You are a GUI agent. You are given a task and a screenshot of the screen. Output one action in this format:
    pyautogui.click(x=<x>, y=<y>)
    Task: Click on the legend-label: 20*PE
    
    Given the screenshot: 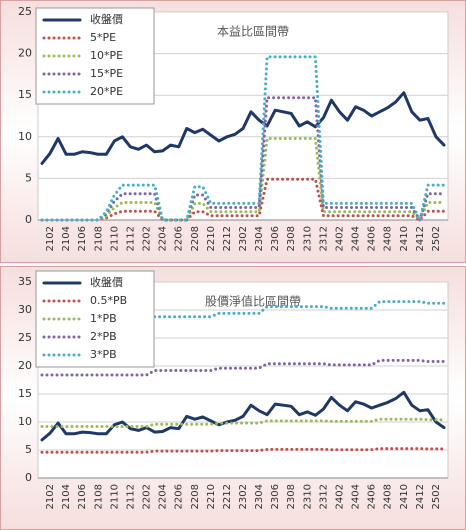 What is the action you would take?
    pyautogui.click(x=106, y=91)
    